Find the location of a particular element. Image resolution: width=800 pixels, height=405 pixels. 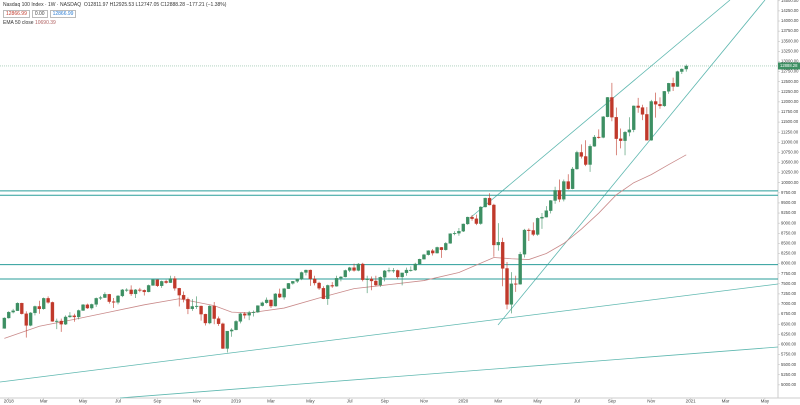

y-tick-label: 12750.00 is located at coordinates (790, 71).